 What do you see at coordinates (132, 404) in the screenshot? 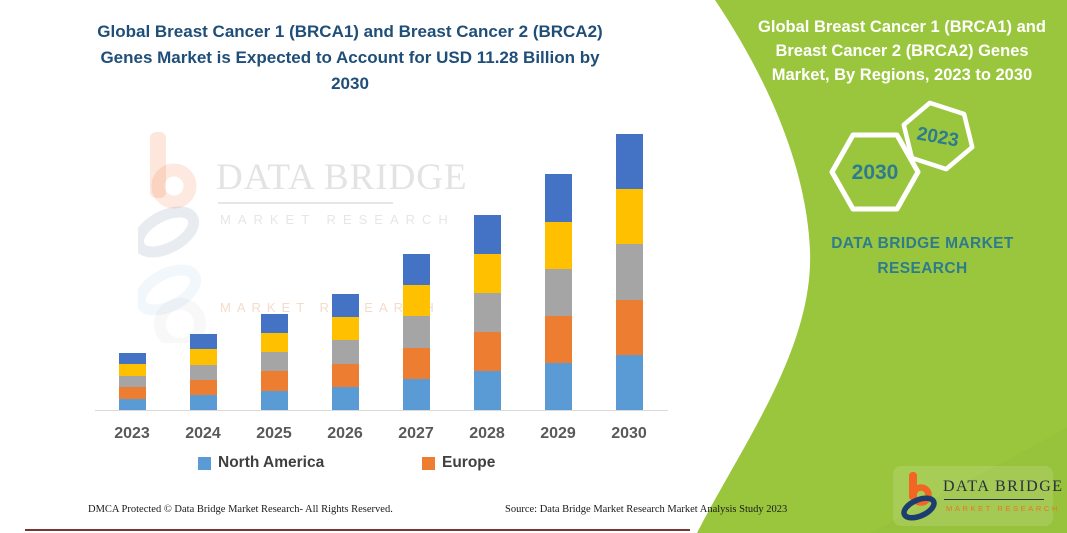
I see `bar-segment-2023-north-america` at bounding box center [132, 404].